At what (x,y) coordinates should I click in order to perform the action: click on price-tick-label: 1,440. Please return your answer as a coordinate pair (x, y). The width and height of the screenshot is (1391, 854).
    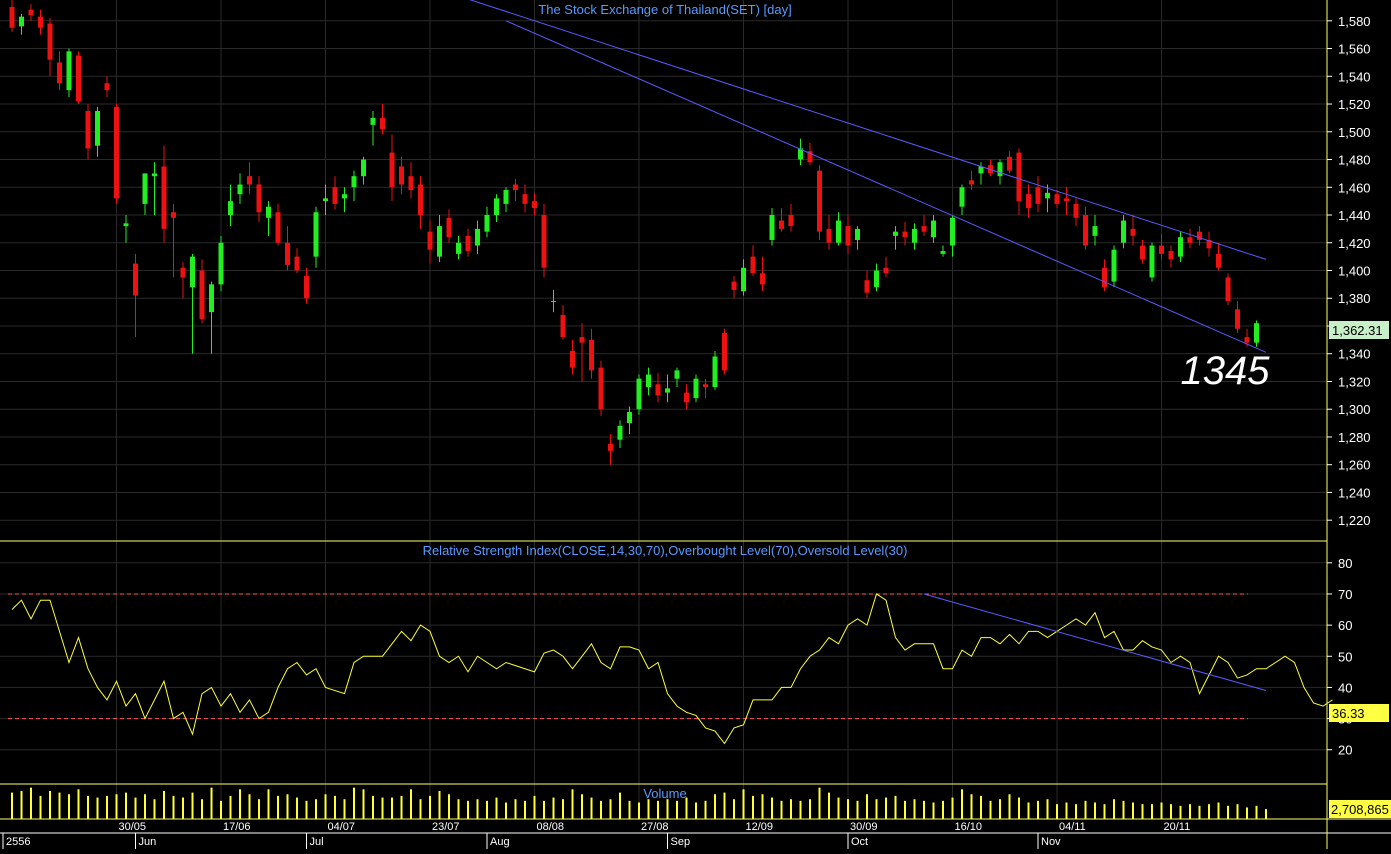
    Looking at the image, I should click on (1354, 215).